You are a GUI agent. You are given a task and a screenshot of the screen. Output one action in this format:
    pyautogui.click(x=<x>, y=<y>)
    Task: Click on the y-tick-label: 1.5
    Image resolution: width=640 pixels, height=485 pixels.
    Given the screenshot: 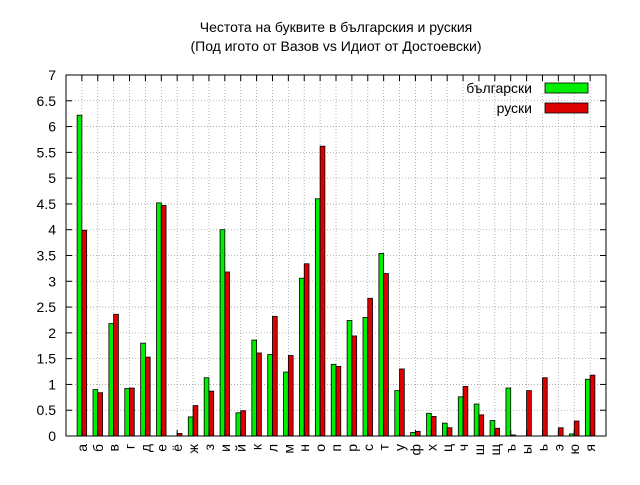 What is the action you would take?
    pyautogui.click(x=47, y=359)
    